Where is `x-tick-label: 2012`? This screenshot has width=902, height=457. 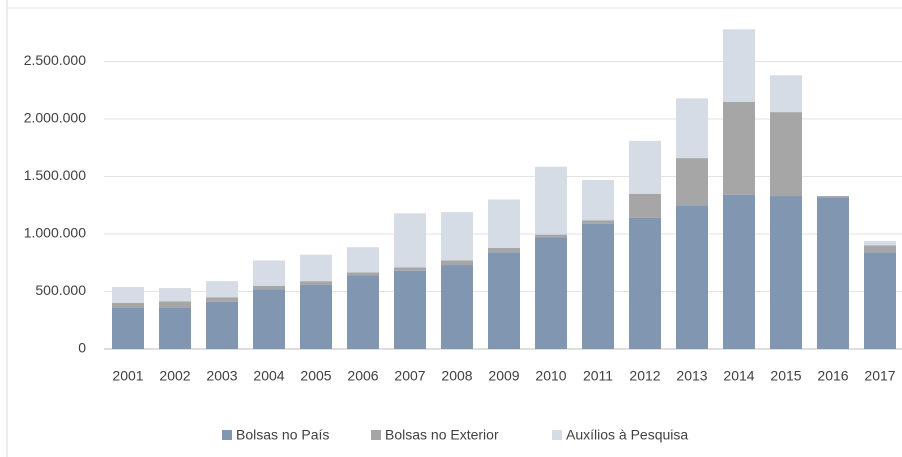
x-tick-label: 2012 is located at coordinates (644, 376).